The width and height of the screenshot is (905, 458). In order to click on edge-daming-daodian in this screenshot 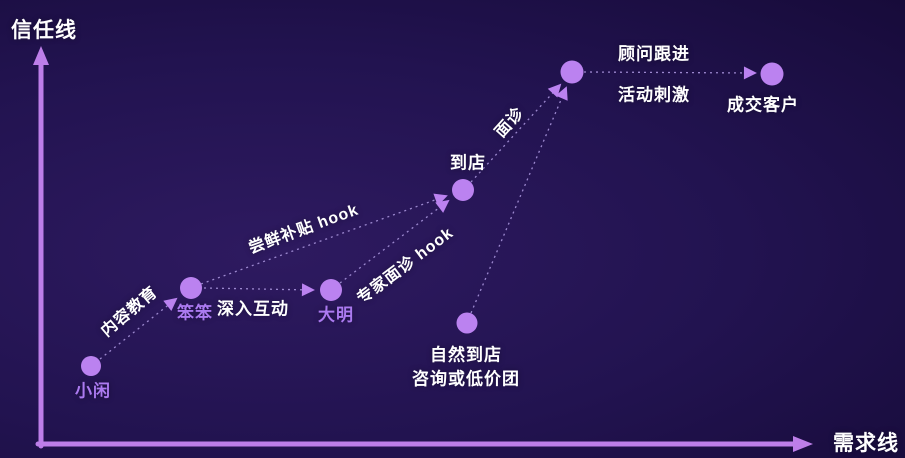, I will do `click(394, 241)`.